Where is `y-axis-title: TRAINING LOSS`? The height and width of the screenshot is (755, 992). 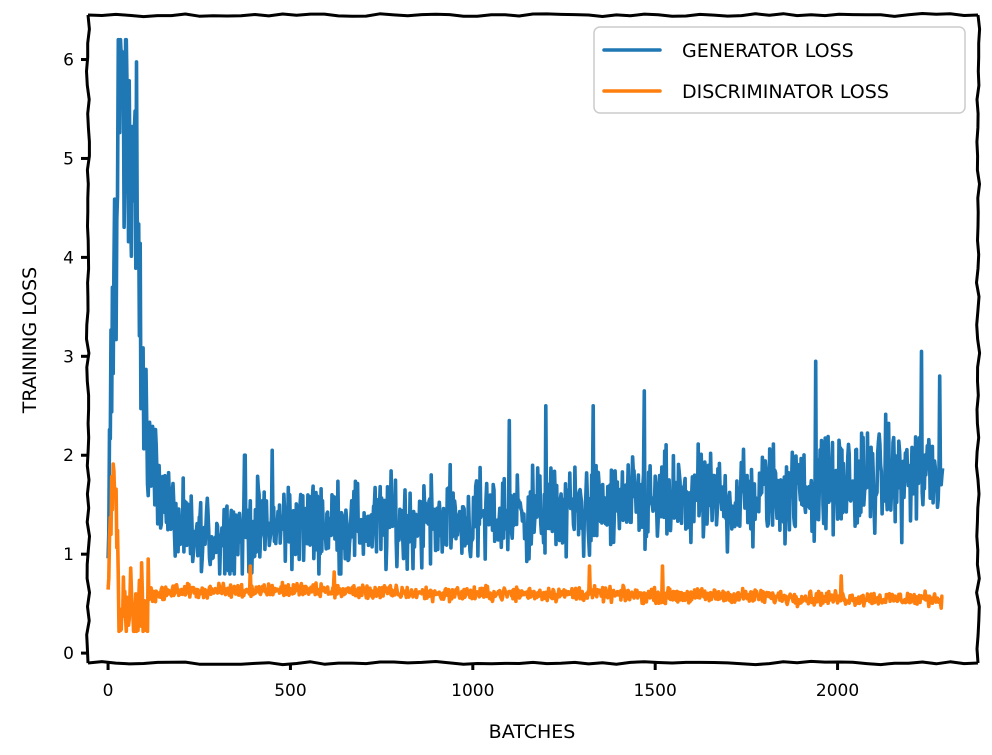
y-axis-title: TRAINING LOSS is located at coordinates (30, 340).